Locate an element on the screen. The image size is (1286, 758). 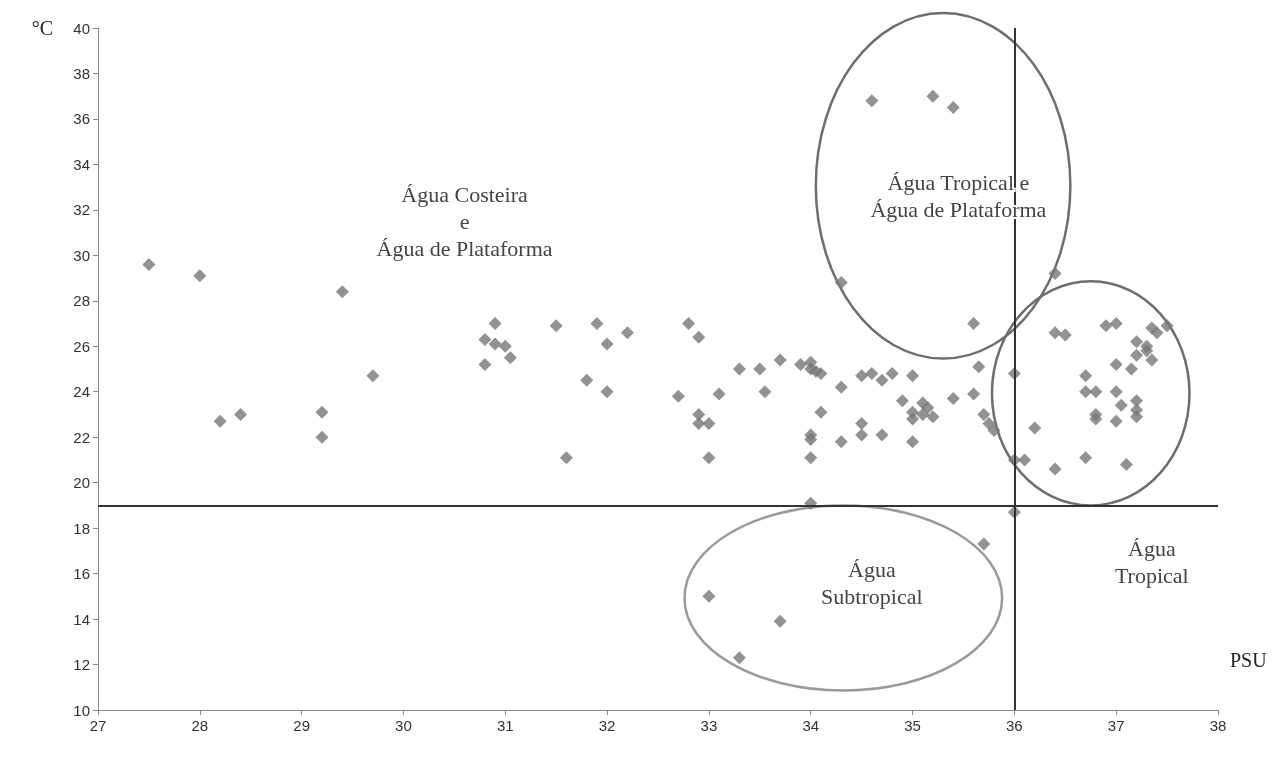
y-tick-label: 30 is located at coordinates (81, 255).